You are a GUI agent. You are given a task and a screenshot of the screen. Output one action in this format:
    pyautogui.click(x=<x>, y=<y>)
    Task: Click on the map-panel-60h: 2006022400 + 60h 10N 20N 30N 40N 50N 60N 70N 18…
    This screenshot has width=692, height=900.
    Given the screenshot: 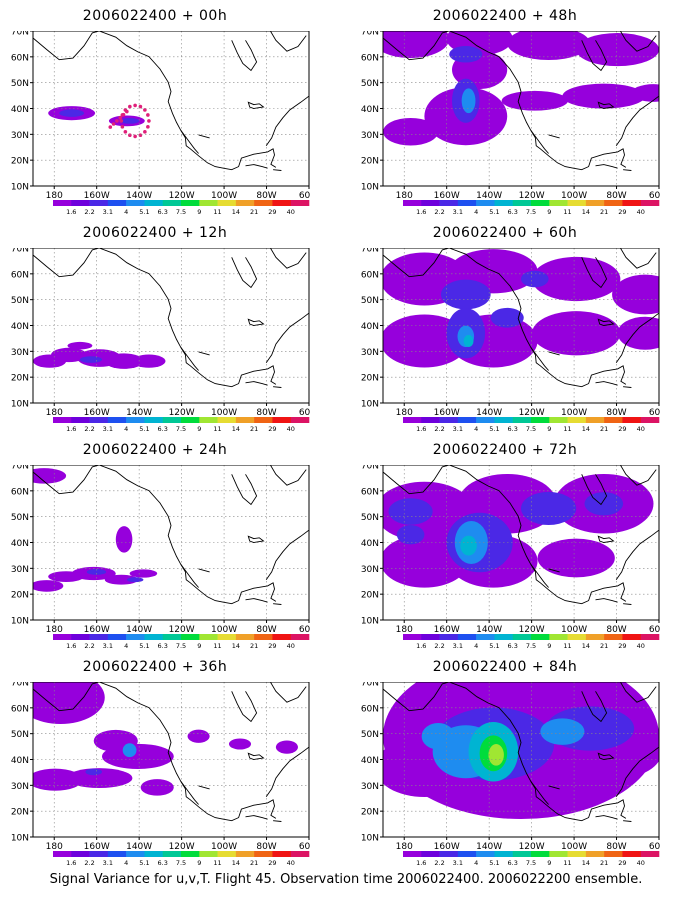 What is the action you would take?
    pyautogui.click(x=505, y=330)
    